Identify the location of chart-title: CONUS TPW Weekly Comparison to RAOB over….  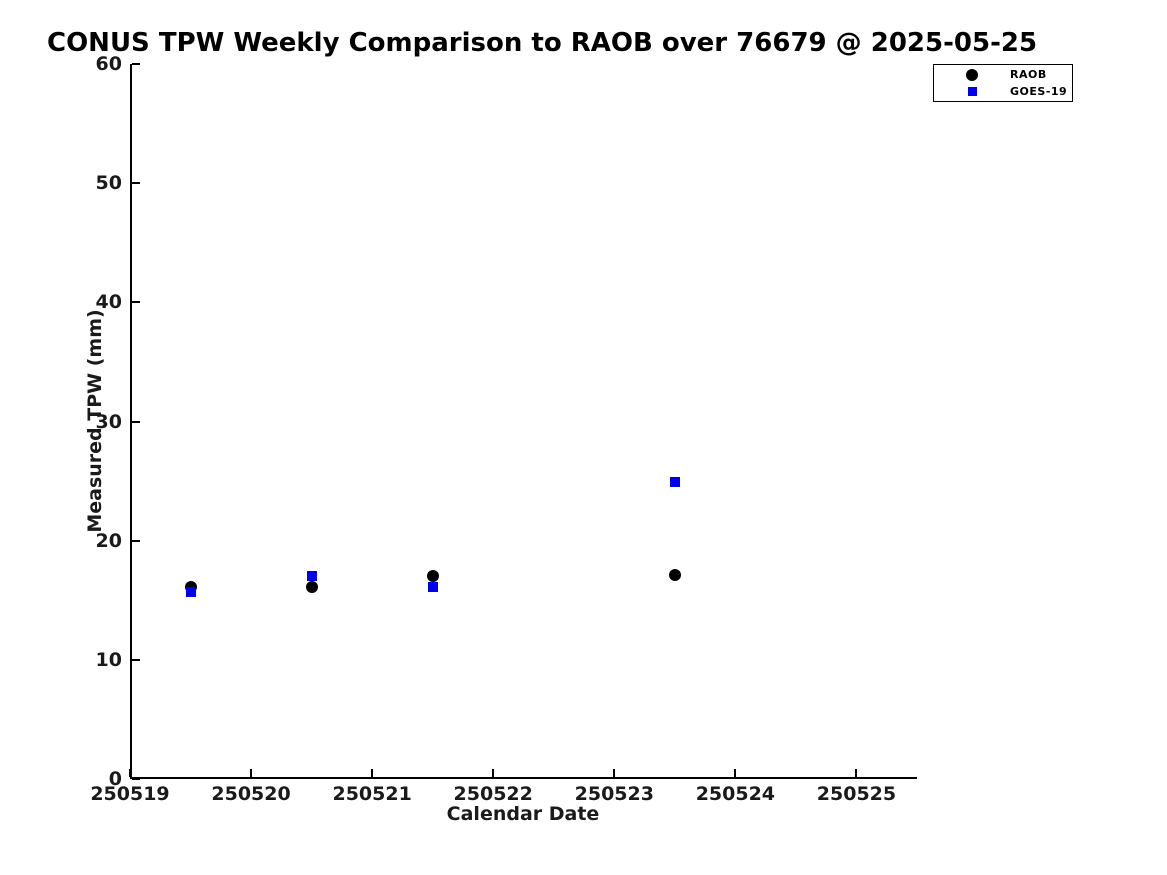
(542, 43).